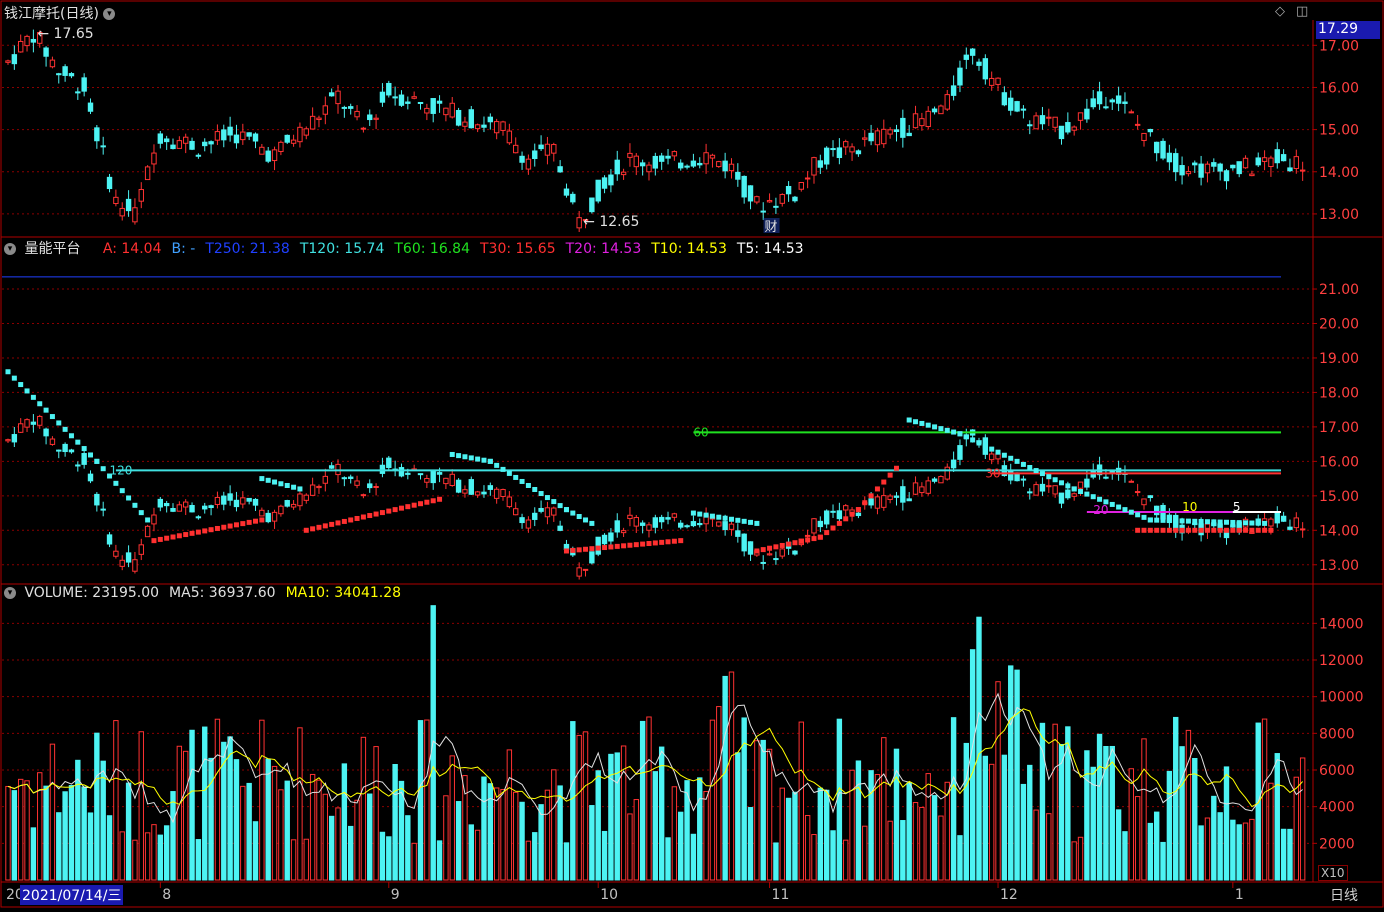 This screenshot has height=912, width=1384. Describe the element at coordinates (1302, 11) in the screenshot. I see `window-toggle-icon: ◫` at that location.